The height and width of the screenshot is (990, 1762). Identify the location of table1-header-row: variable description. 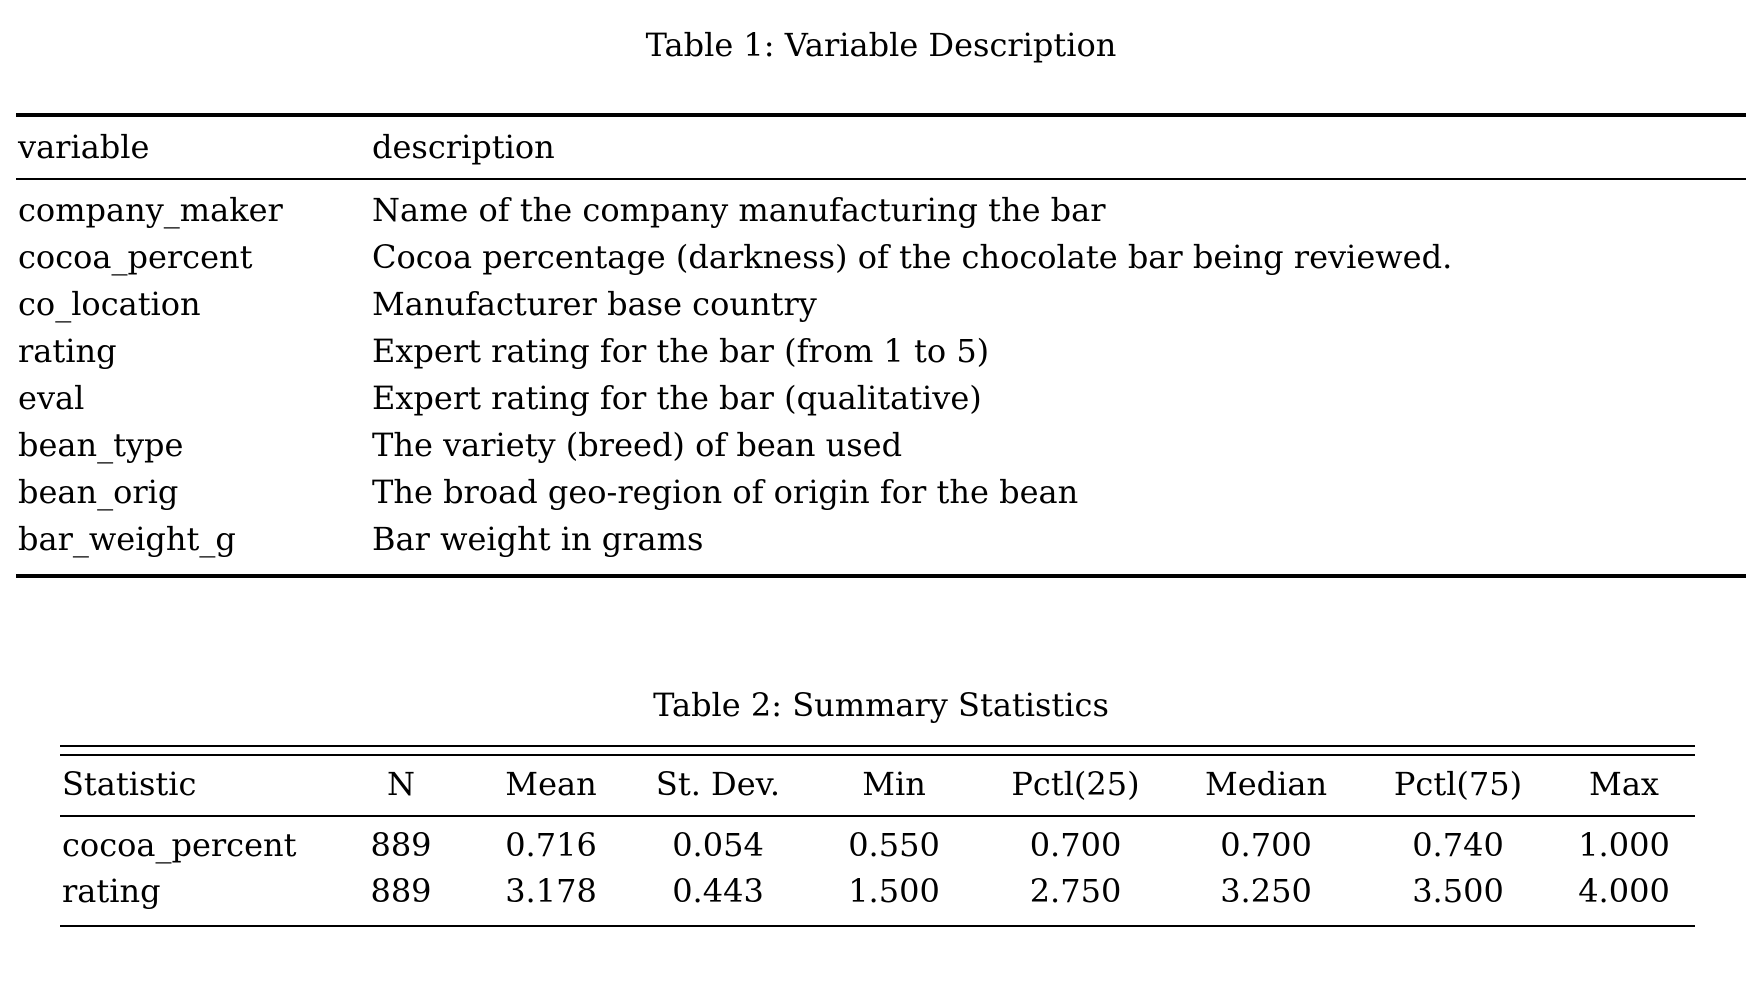
(881, 147).